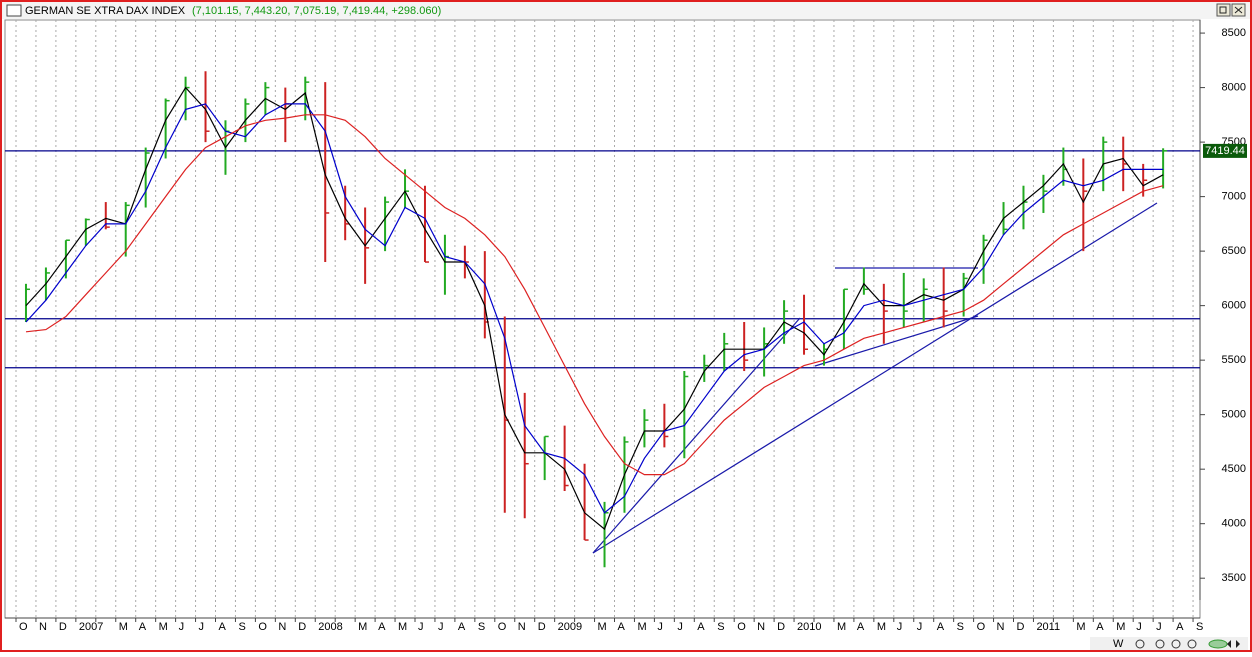 The image size is (1252, 657). I want to click on y-tick-label: 8000, so click(1234, 88).